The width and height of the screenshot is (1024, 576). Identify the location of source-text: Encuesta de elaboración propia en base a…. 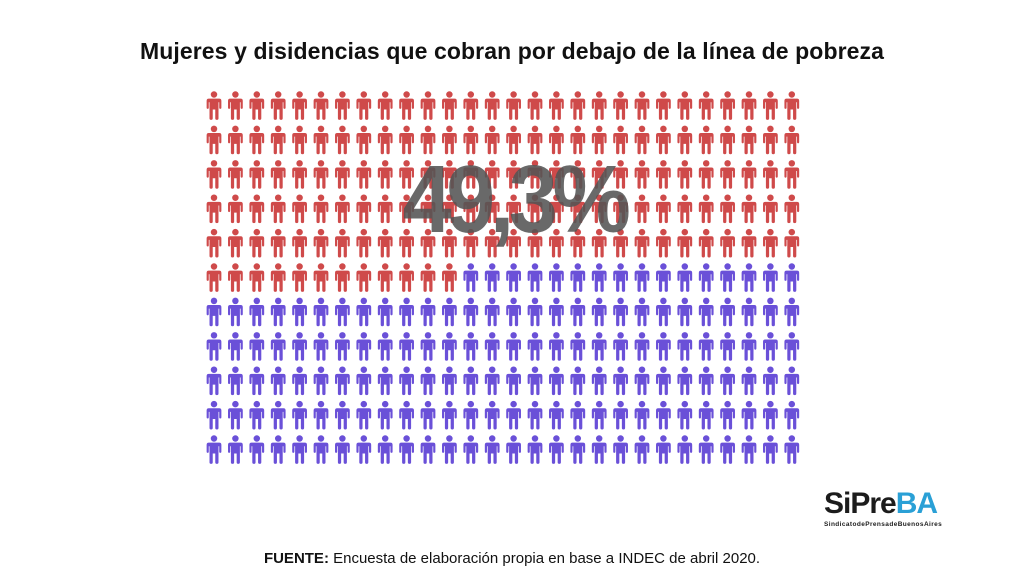
(547, 558).